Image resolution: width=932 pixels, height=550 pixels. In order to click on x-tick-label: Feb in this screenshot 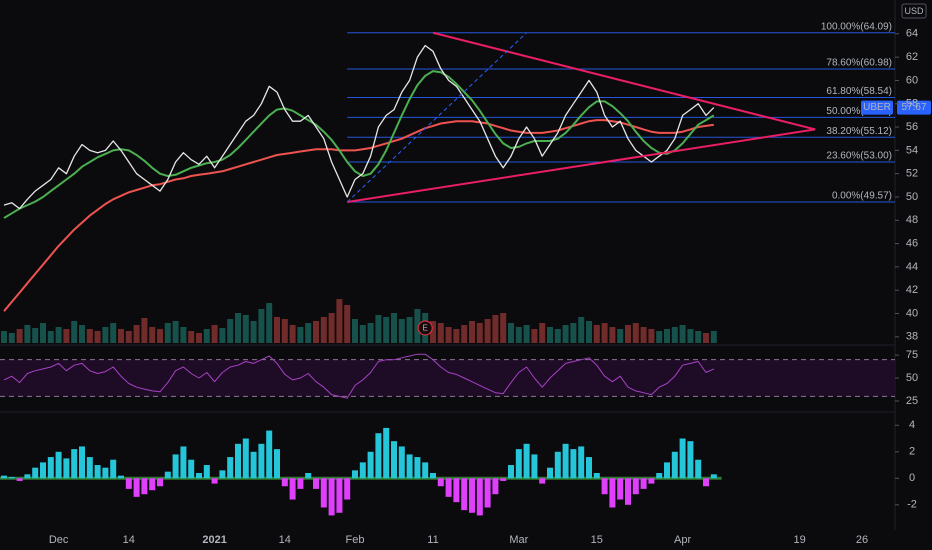, I will do `click(355, 540)`.